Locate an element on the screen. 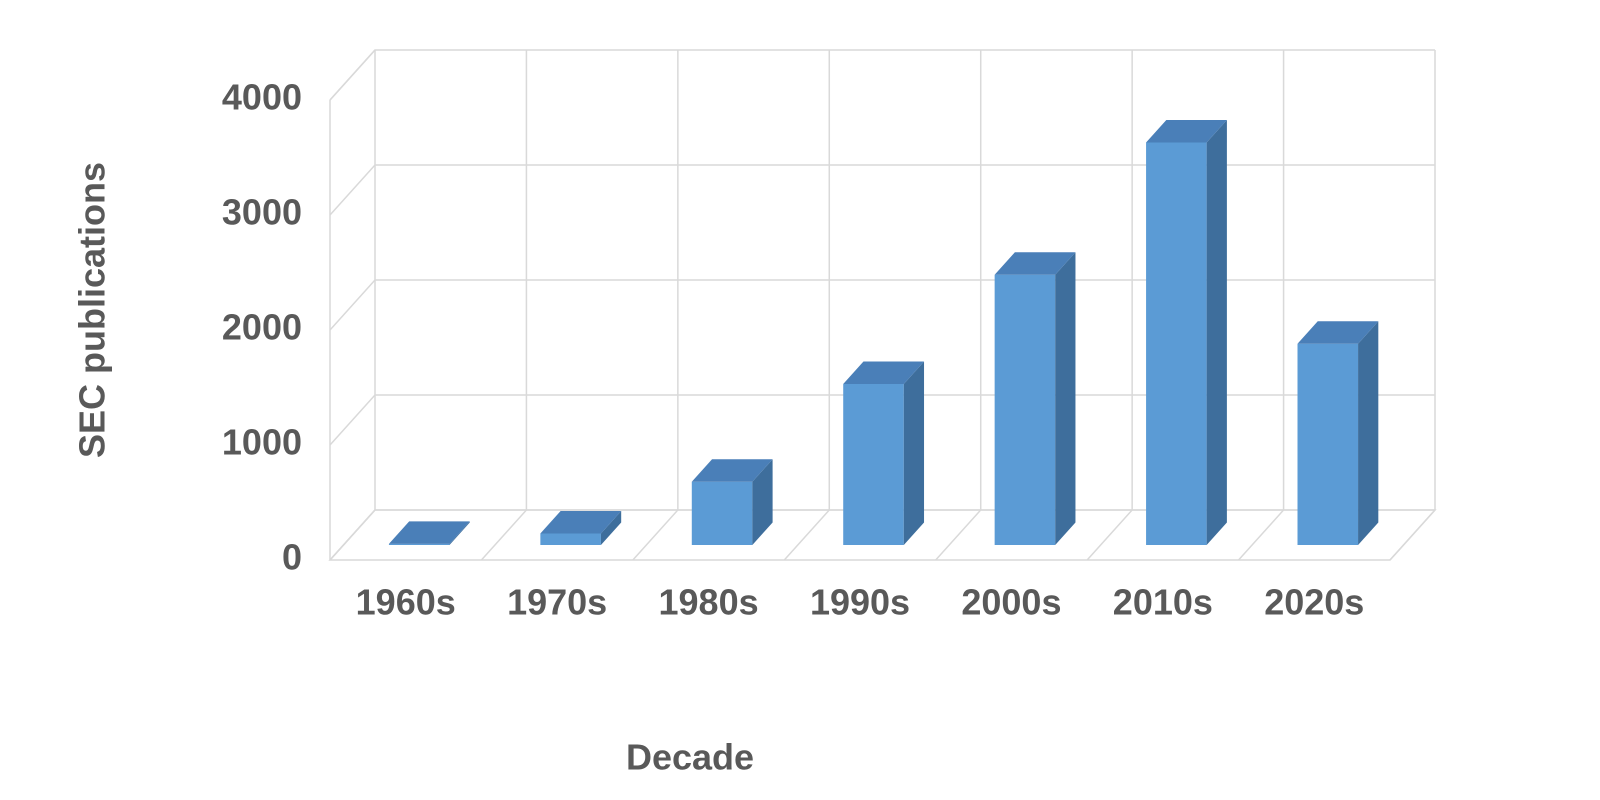  y-tick-label: 4000 is located at coordinates (262, 97).